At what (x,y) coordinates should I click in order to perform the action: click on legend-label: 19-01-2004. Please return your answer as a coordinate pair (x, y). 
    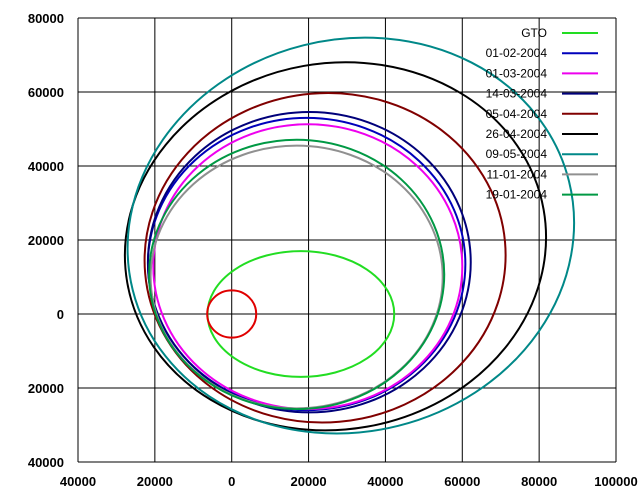
    Looking at the image, I should click on (517, 195).